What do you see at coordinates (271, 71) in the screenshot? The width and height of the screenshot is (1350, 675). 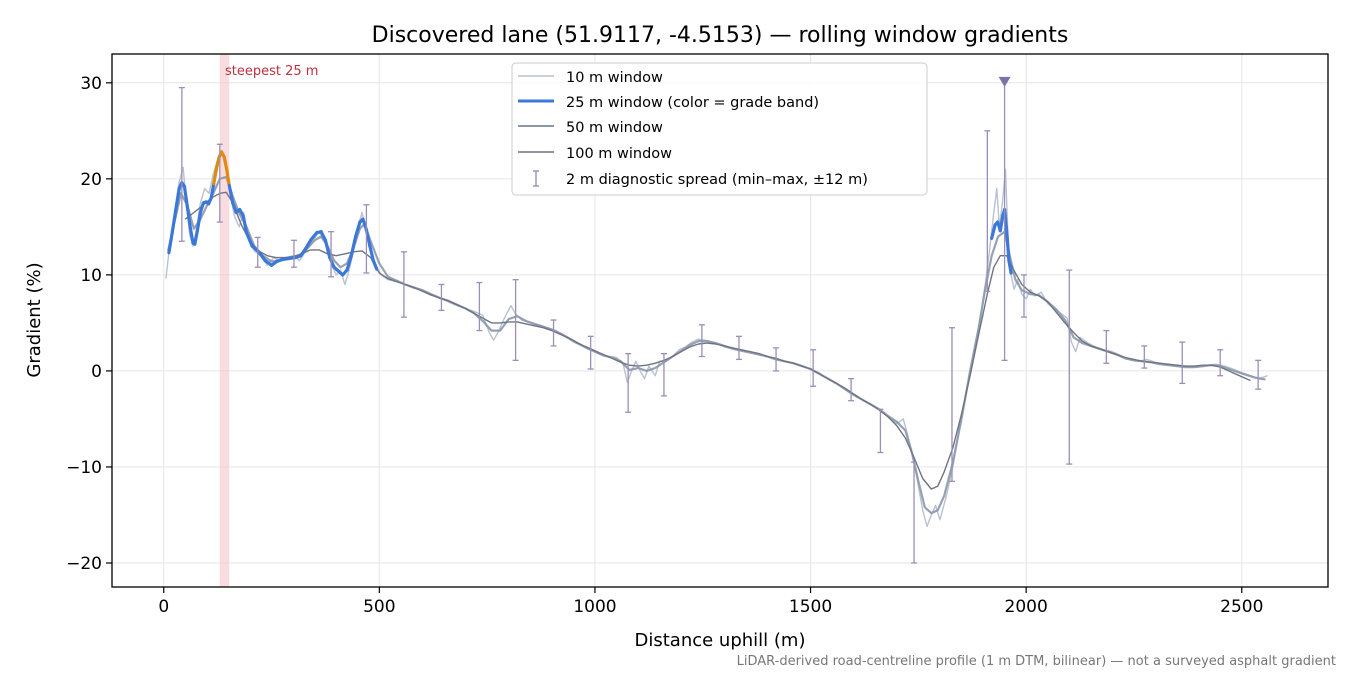 I see `steepest-band-label: steepest 25 m` at bounding box center [271, 71].